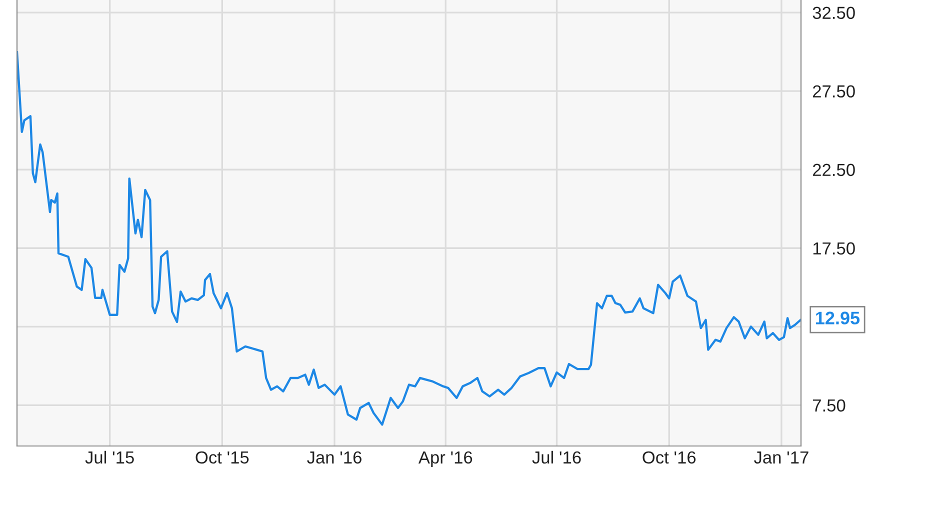 This screenshot has width=931, height=506. I want to click on x-tick-label: Jan '16, so click(334, 457).